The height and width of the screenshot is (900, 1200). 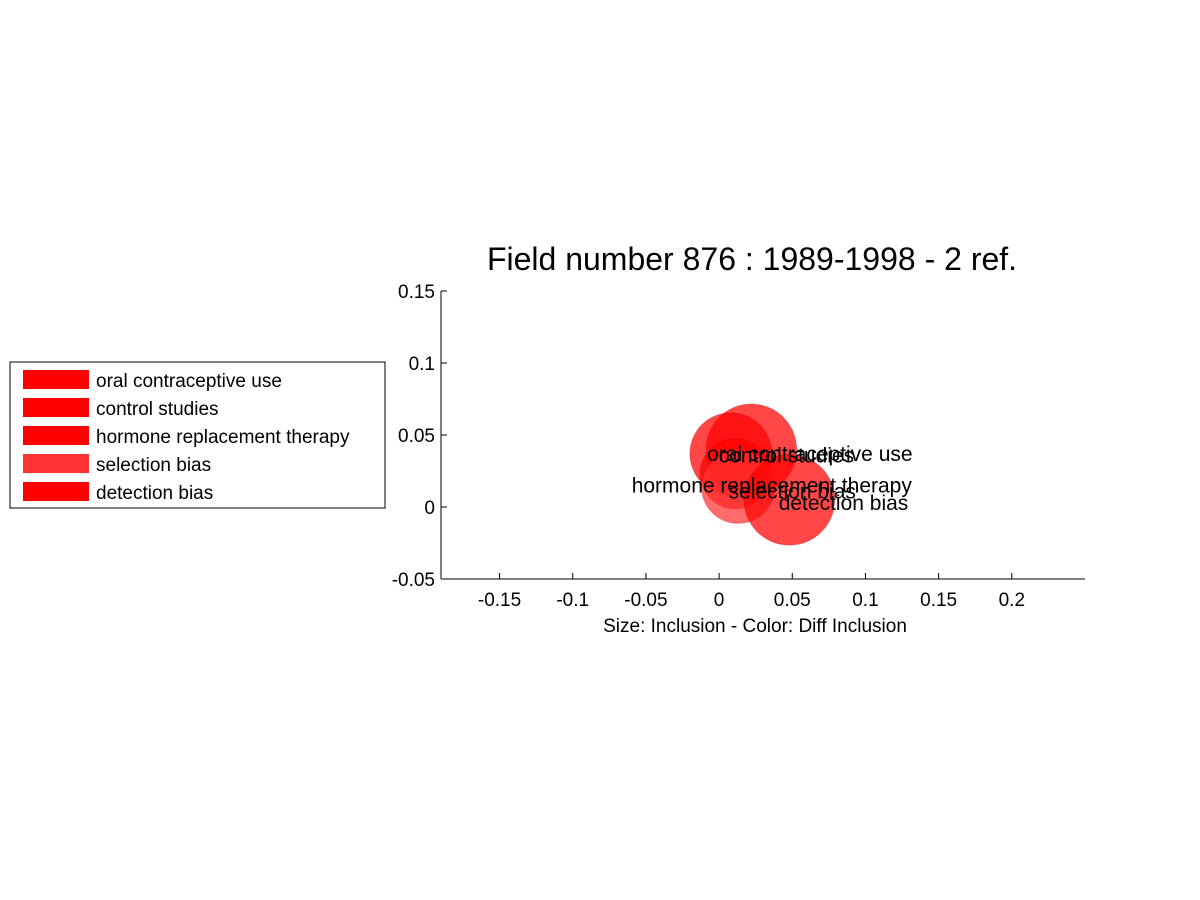 I want to click on legend-entry: detection bias, so click(x=154, y=493).